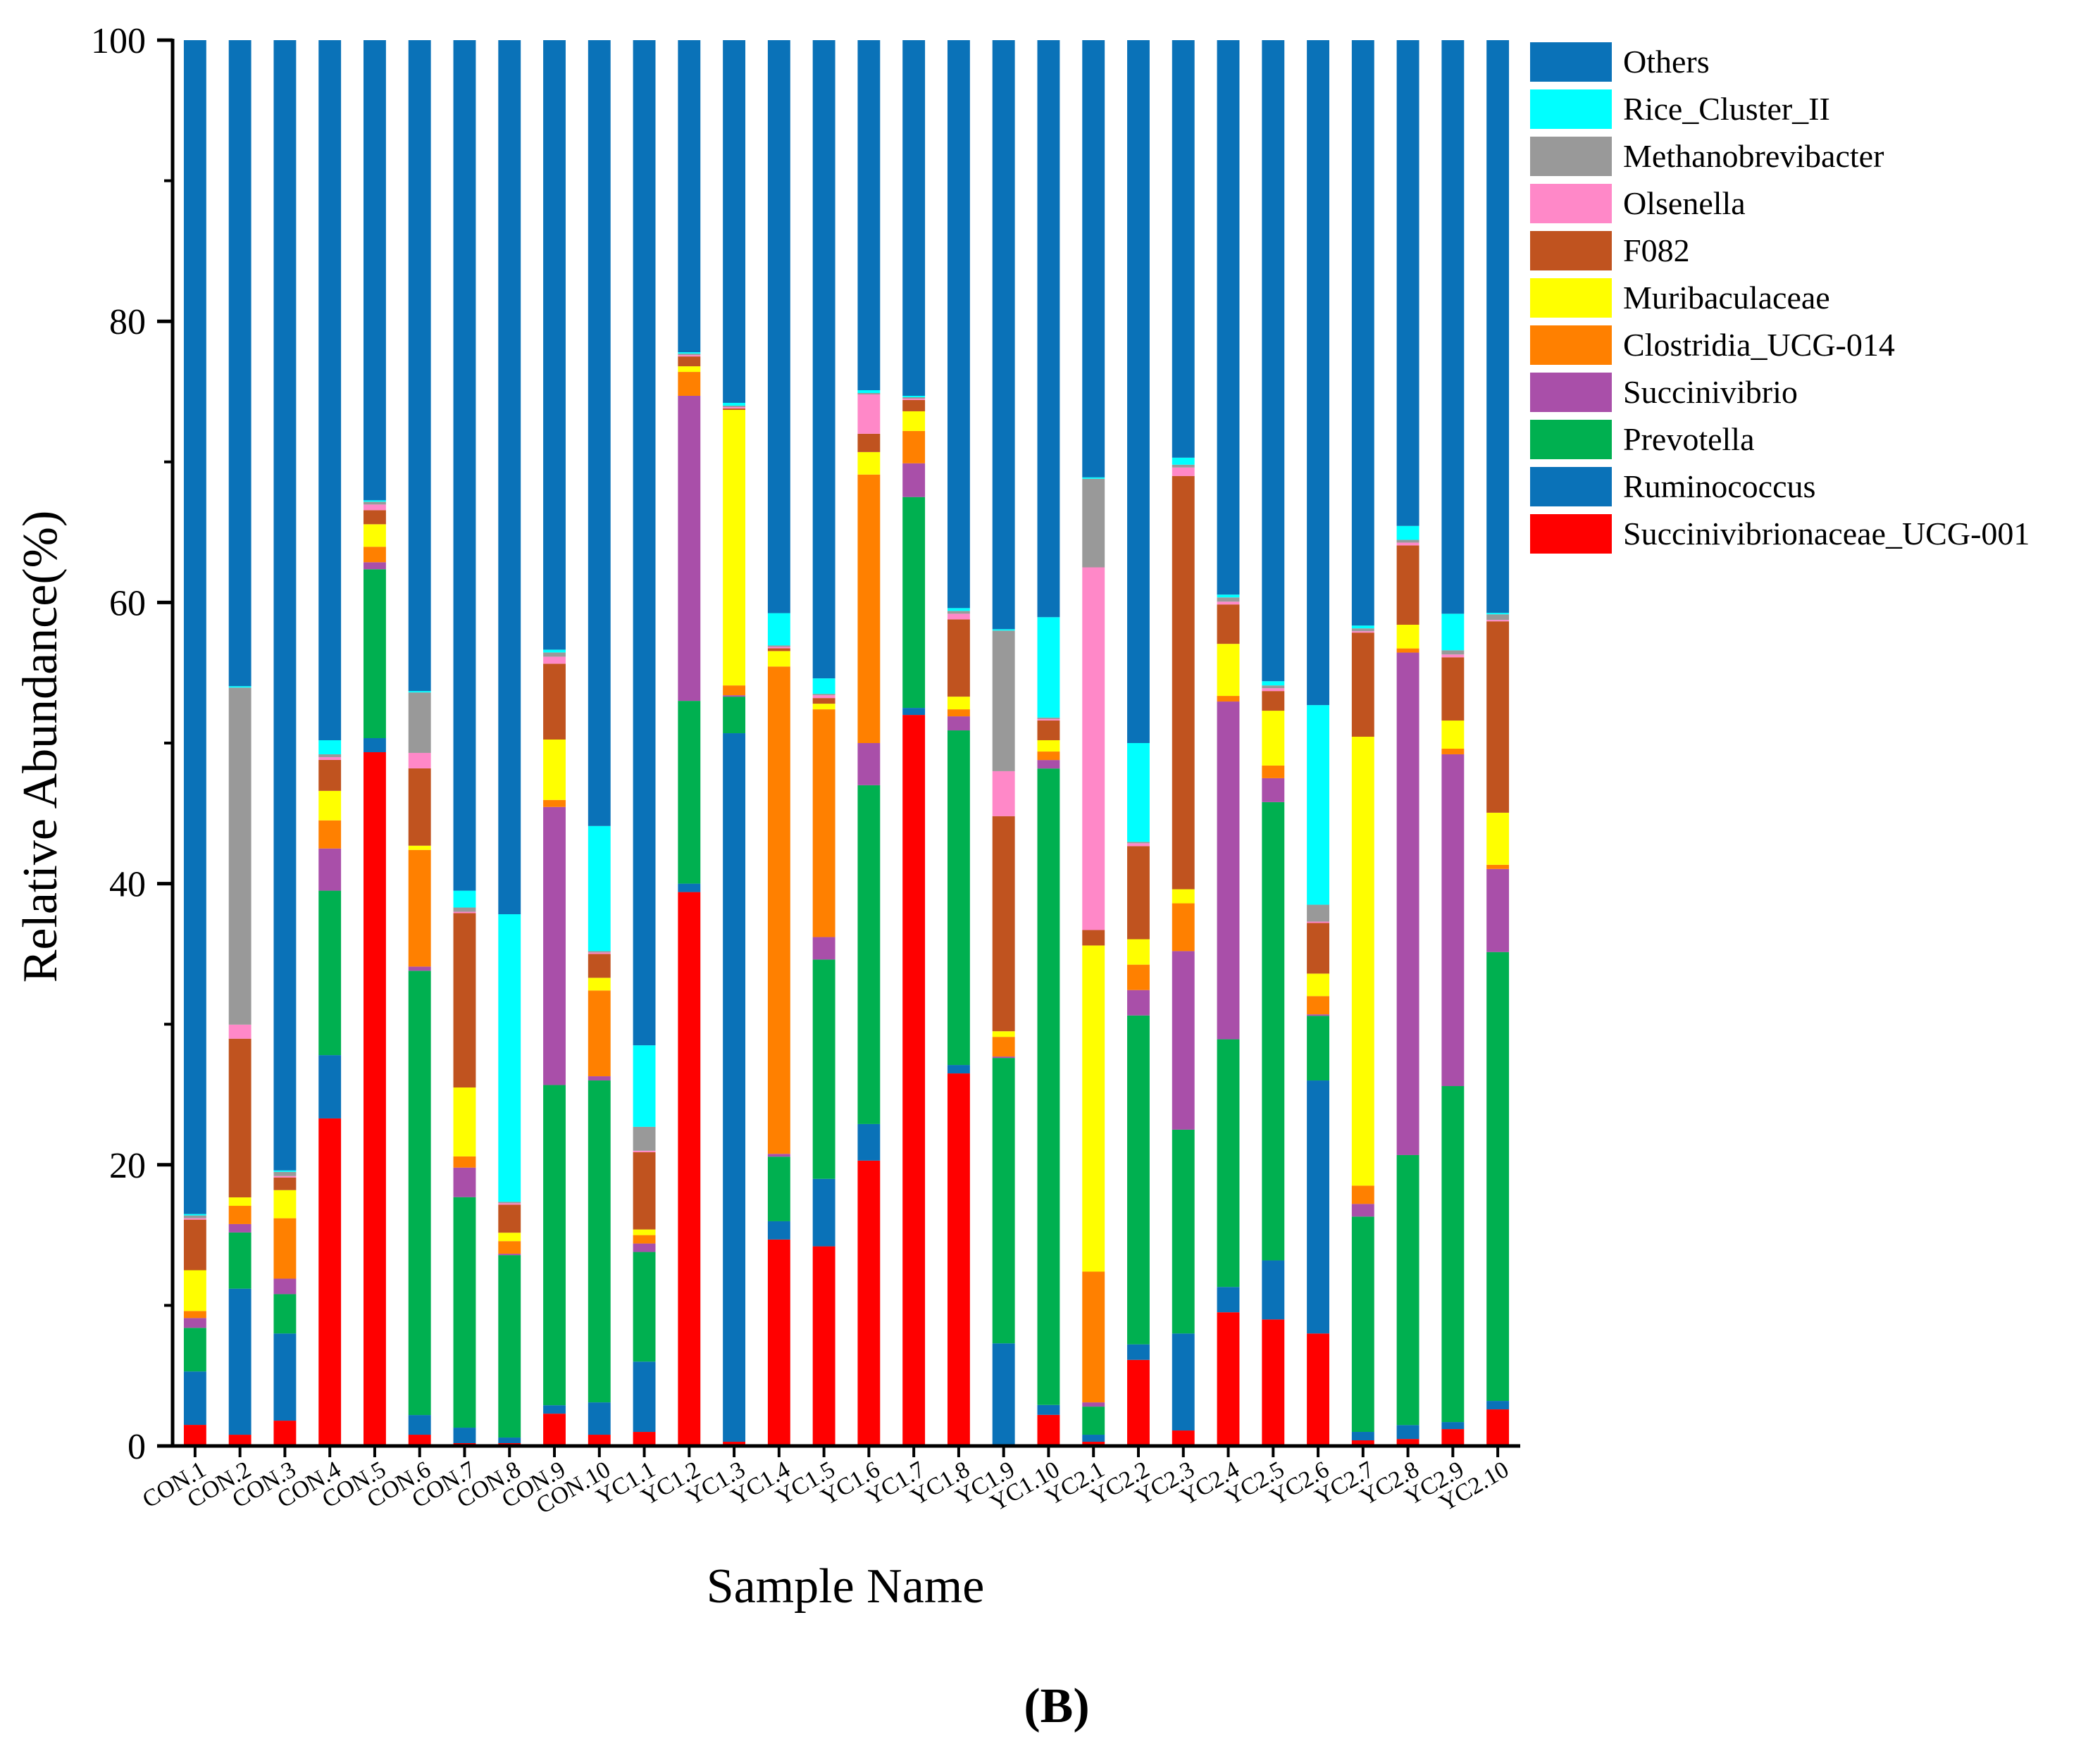  What do you see at coordinates (1719, 486) in the screenshot?
I see `legend-label: Ruminococcus` at bounding box center [1719, 486].